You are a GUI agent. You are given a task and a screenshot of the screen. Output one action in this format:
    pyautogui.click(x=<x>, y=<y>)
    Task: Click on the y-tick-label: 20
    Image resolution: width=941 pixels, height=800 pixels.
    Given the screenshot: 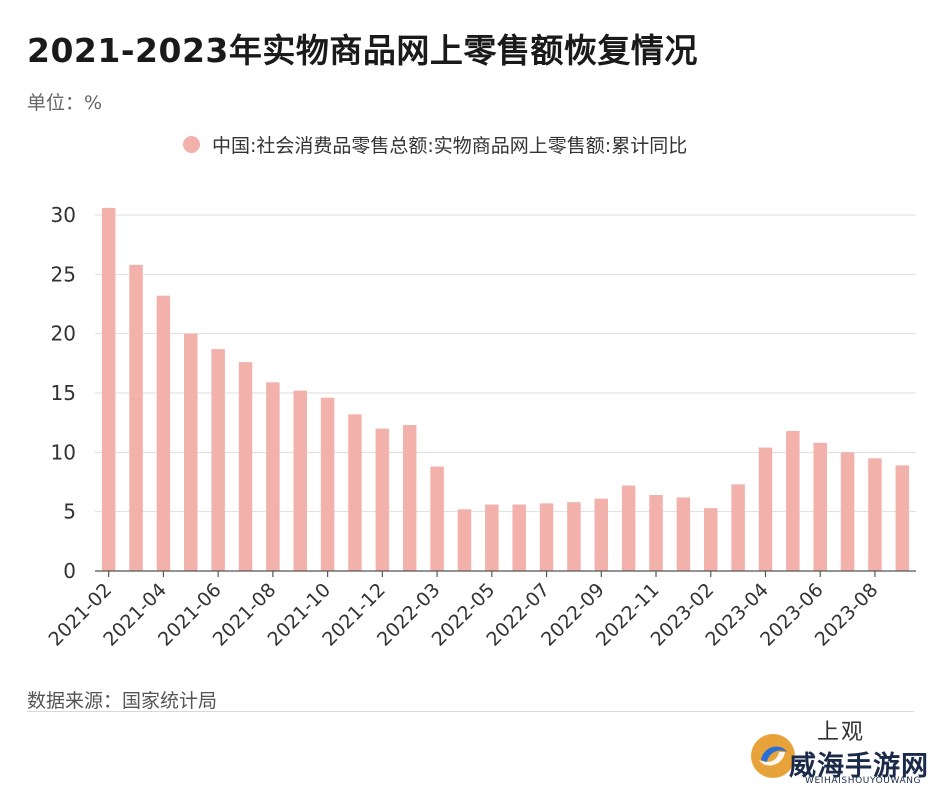 What is the action you would take?
    pyautogui.click(x=63, y=334)
    